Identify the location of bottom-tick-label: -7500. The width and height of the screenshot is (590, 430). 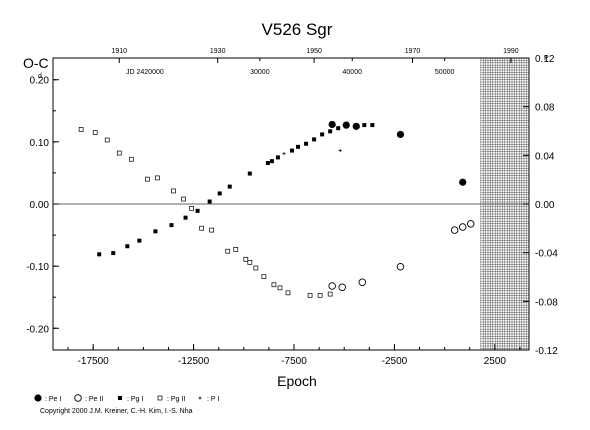
(294, 361).